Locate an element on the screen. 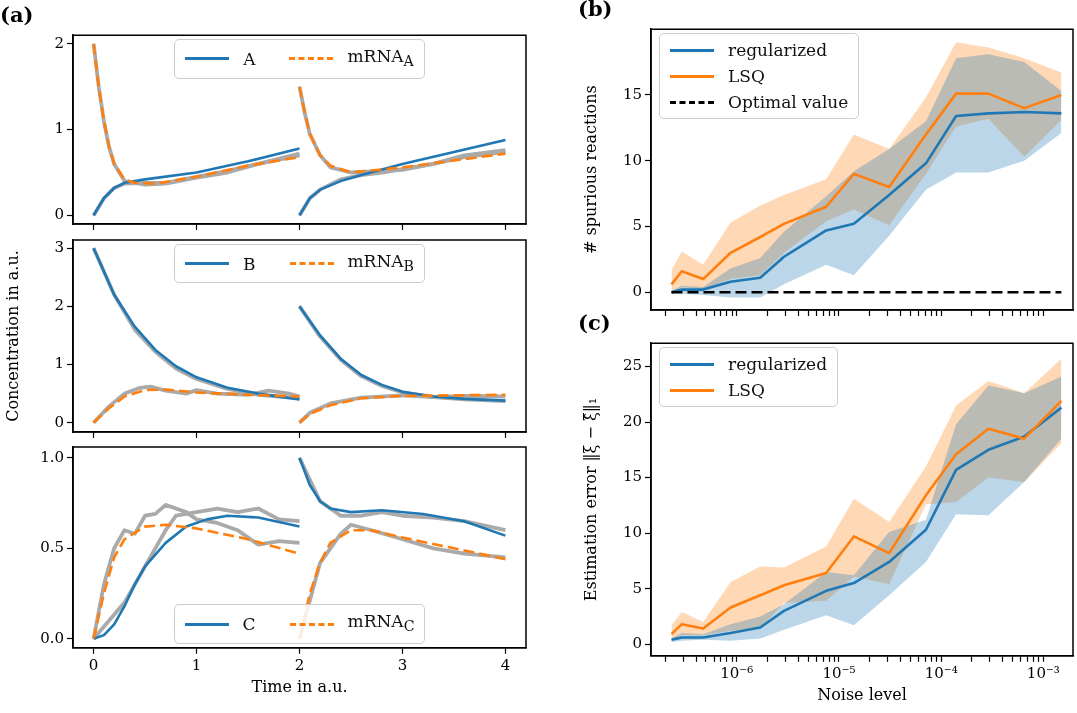 This screenshot has width=1077, height=713. y-tick-label: 0.5 is located at coordinates (52, 547).